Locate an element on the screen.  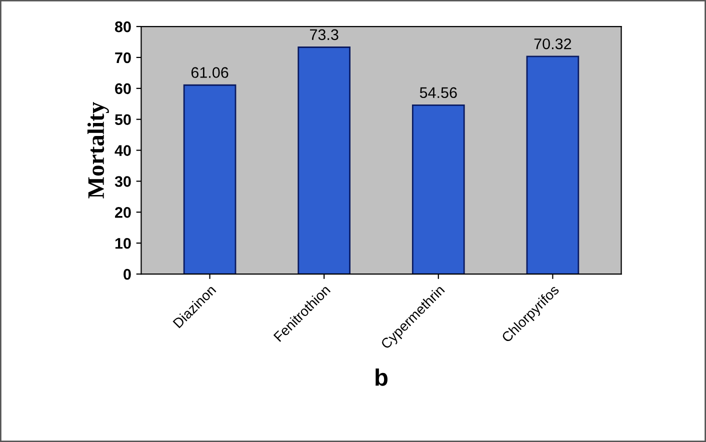
data-label: 73.3 is located at coordinates (324, 34).